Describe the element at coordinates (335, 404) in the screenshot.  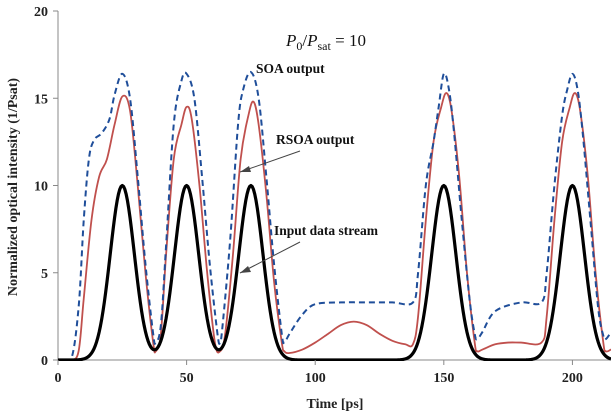
I see `x-axis-title: Time [ps]` at that location.